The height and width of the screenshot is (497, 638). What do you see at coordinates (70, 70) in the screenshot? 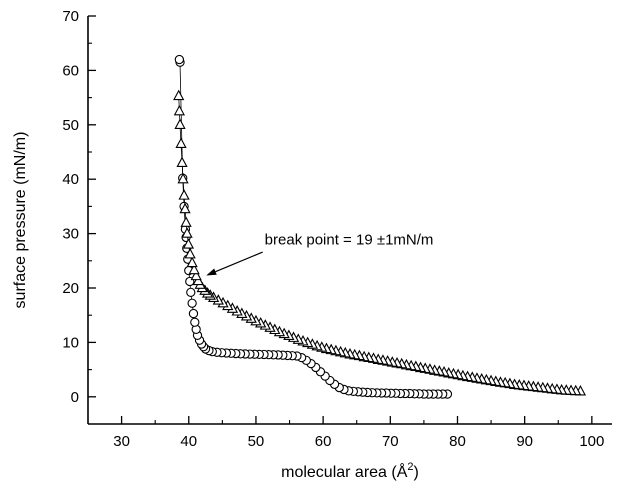
I see `y-tick-label: 60` at bounding box center [70, 70].